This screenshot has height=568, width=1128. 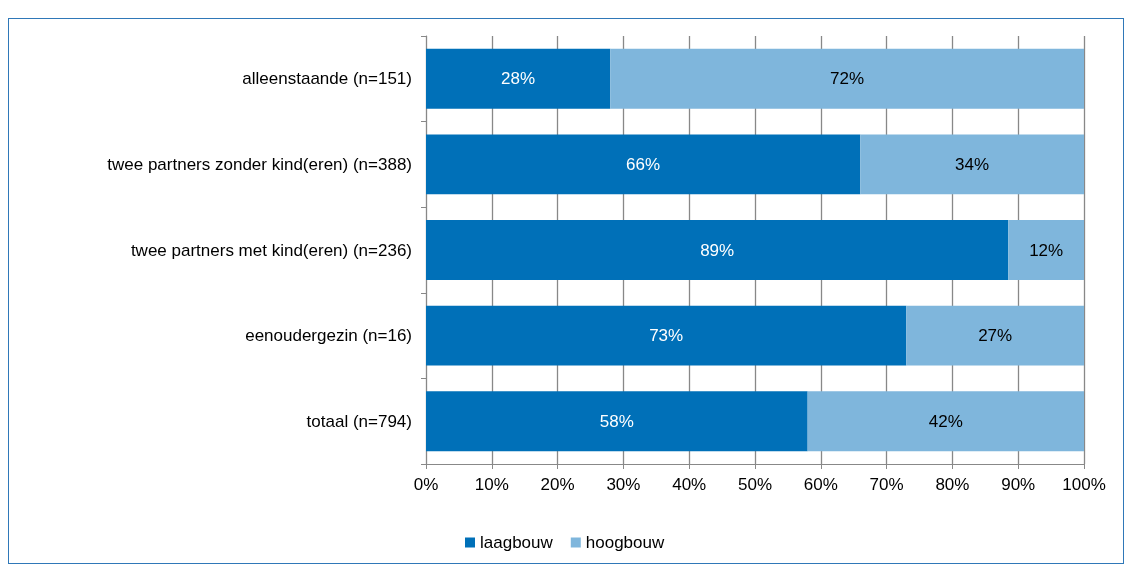 I want to click on data-label: 34%, so click(x=972, y=164).